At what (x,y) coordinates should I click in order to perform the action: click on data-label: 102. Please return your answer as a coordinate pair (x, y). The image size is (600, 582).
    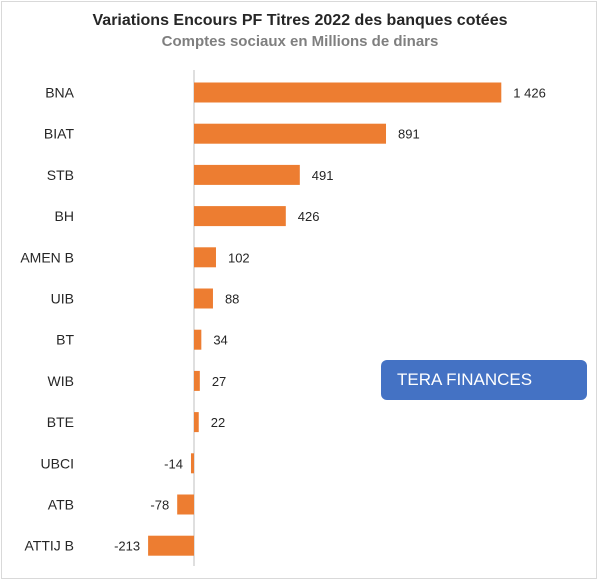
    Looking at the image, I should click on (239, 257).